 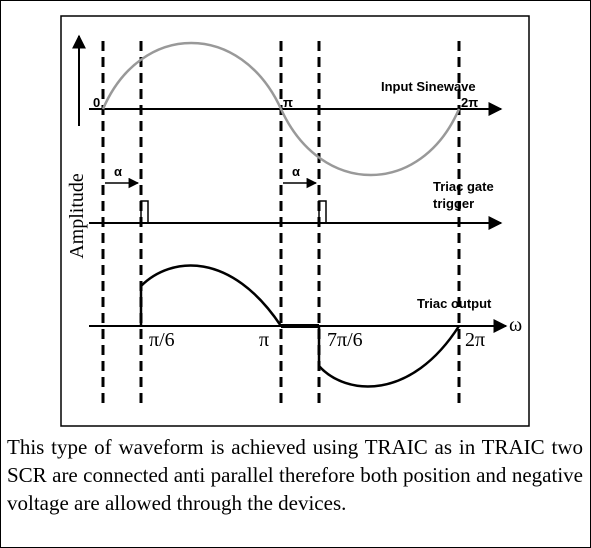 What do you see at coordinates (162, 340) in the screenshot?
I see `tick-label: π/6` at bounding box center [162, 340].